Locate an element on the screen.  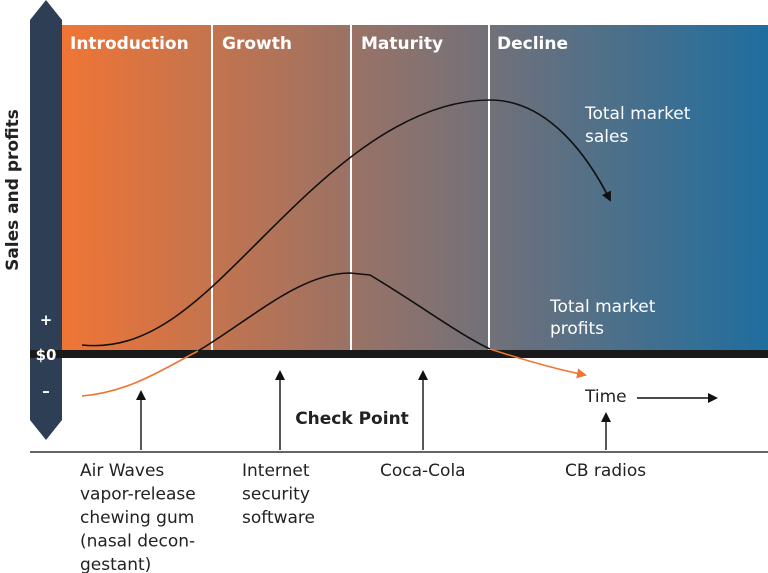
y-axis-bar is located at coordinates (46, 220).